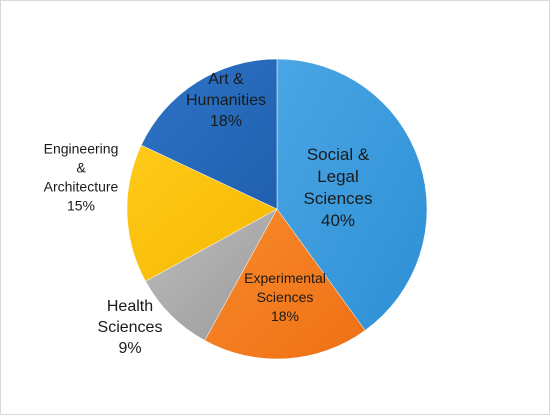 The width and height of the screenshot is (550, 416). Describe the element at coordinates (129, 348) in the screenshot. I see `slice-percent-health-sciences: 9%` at that location.